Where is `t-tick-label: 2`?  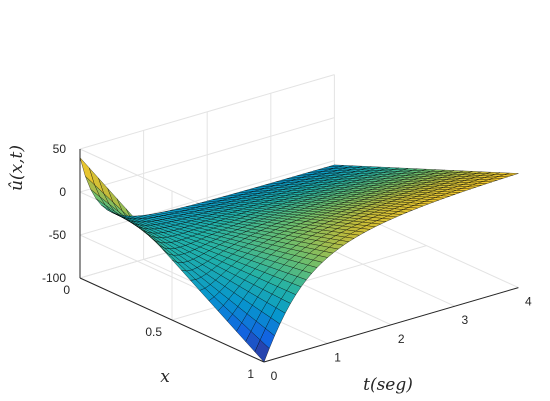
t-tick-label: 2 is located at coordinates (401, 339).